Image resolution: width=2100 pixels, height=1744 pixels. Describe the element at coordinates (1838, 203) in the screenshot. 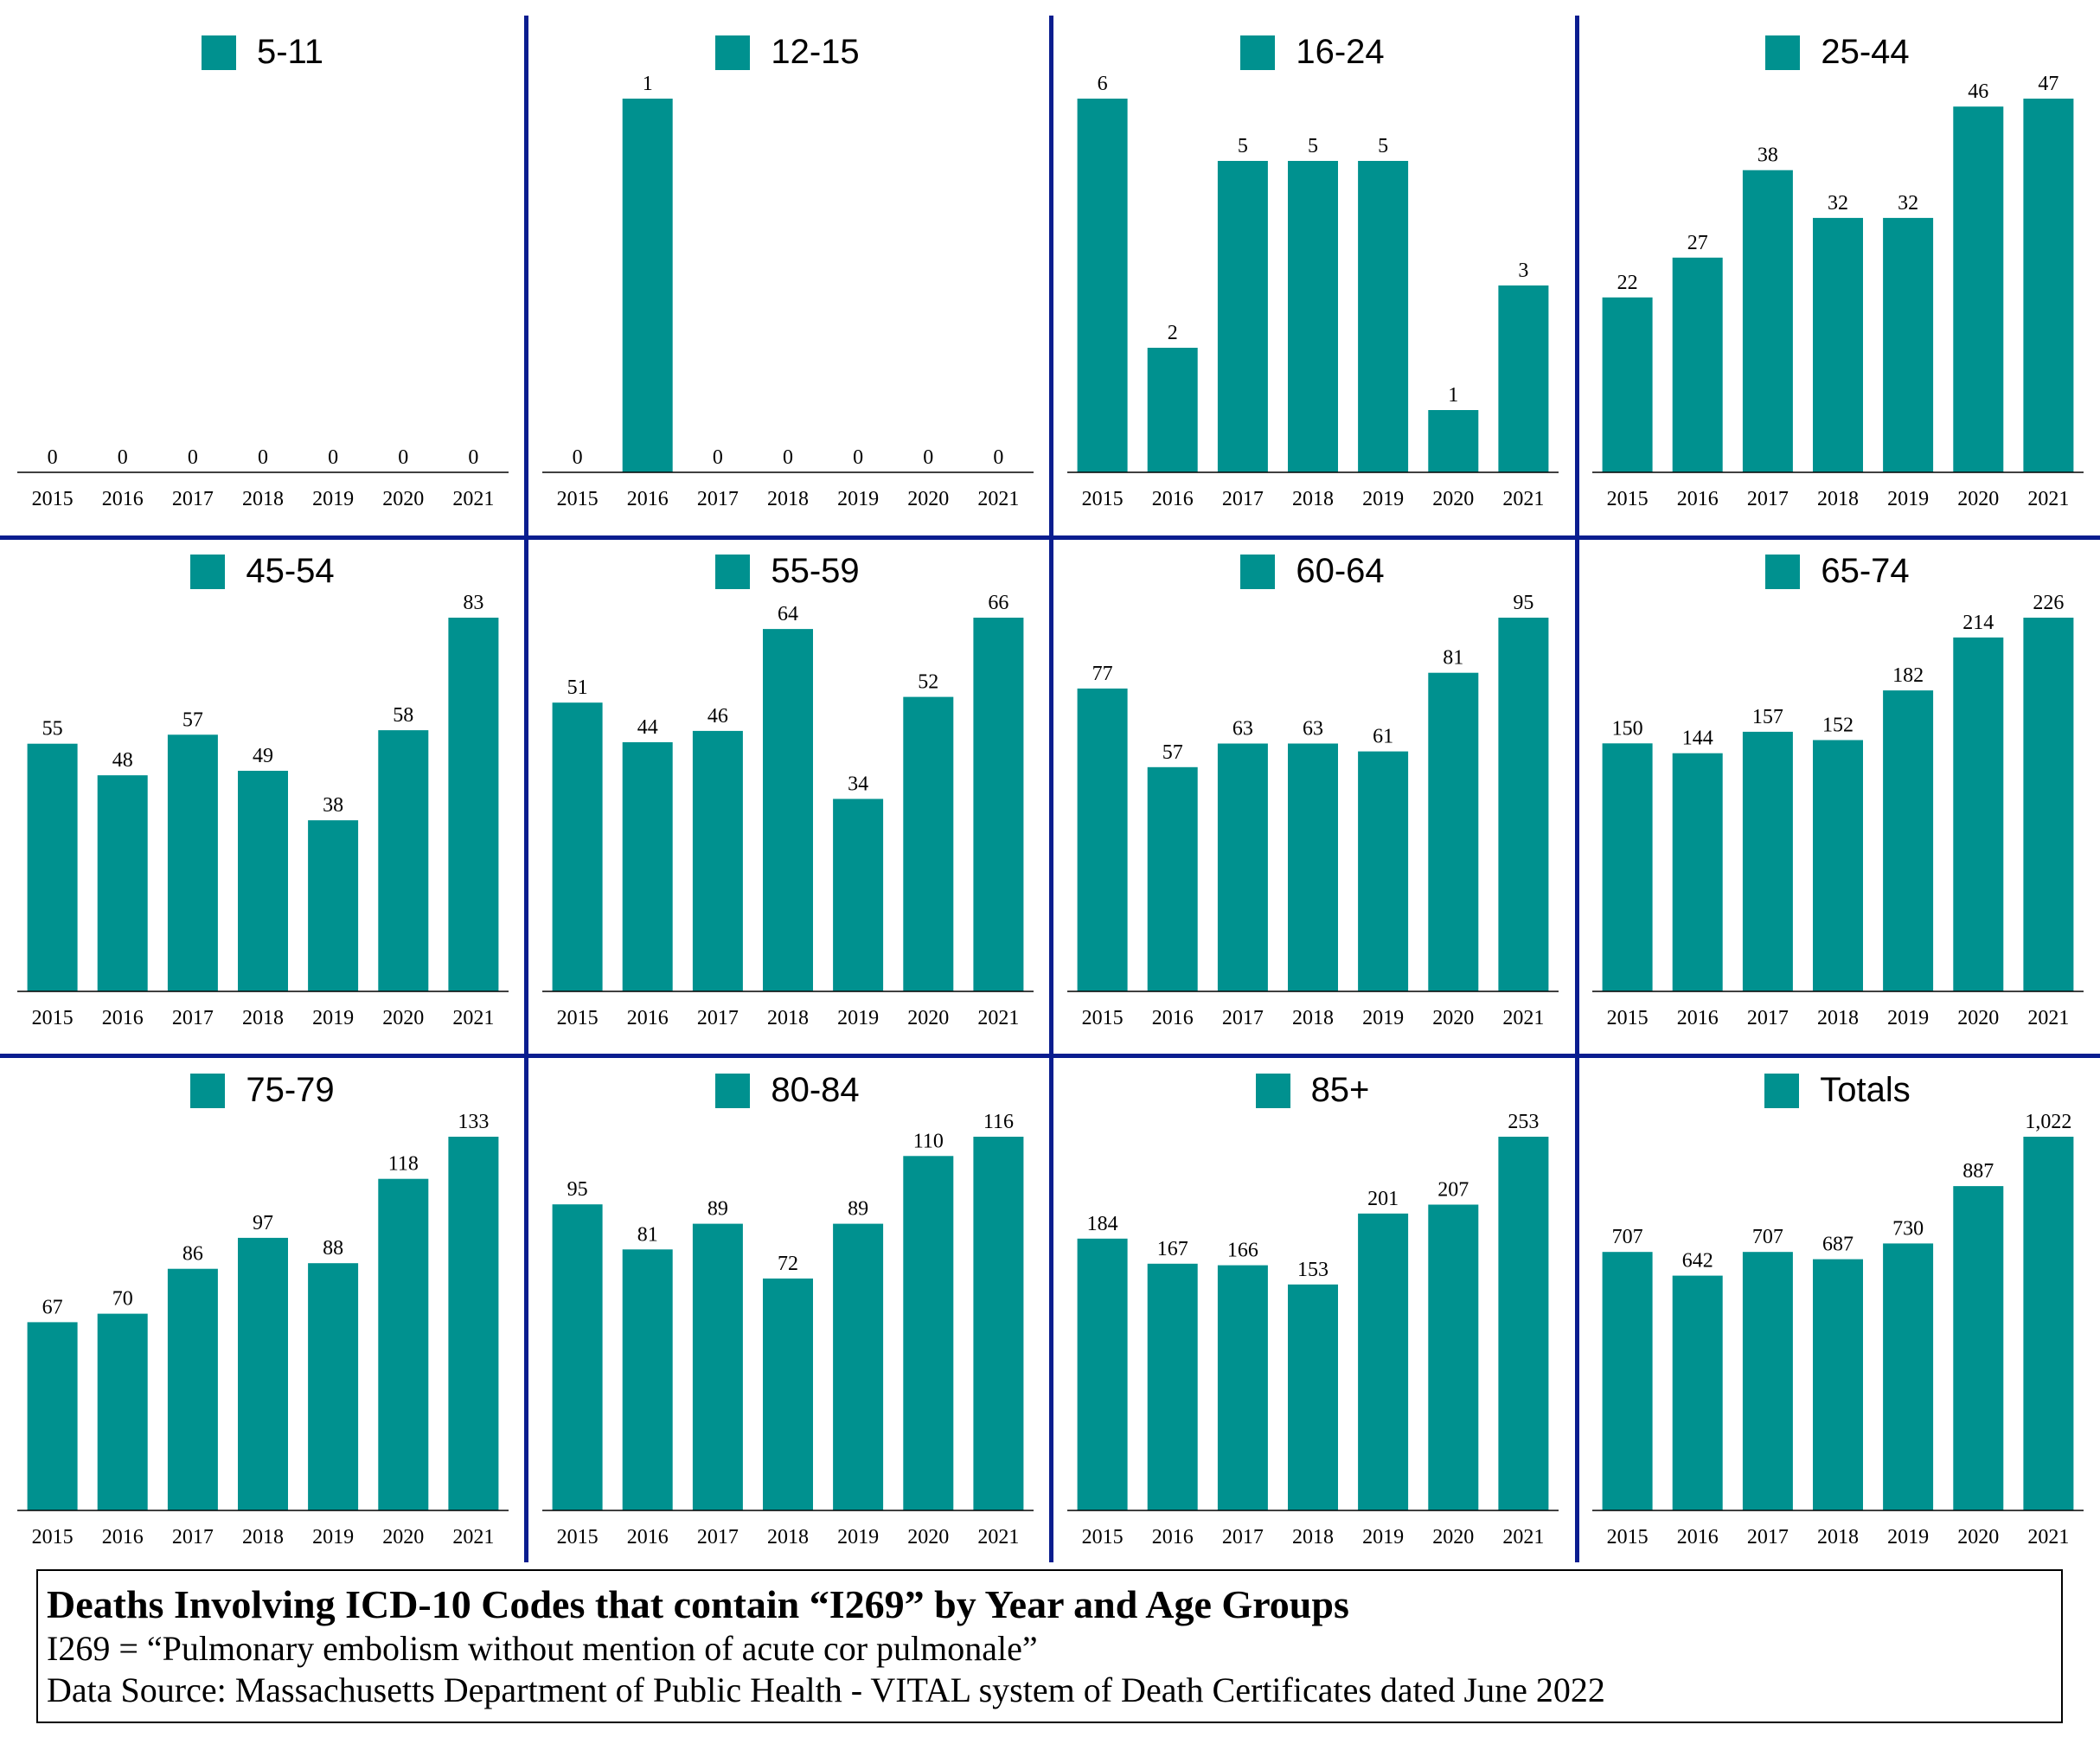

I see `data-label: 32` at that location.